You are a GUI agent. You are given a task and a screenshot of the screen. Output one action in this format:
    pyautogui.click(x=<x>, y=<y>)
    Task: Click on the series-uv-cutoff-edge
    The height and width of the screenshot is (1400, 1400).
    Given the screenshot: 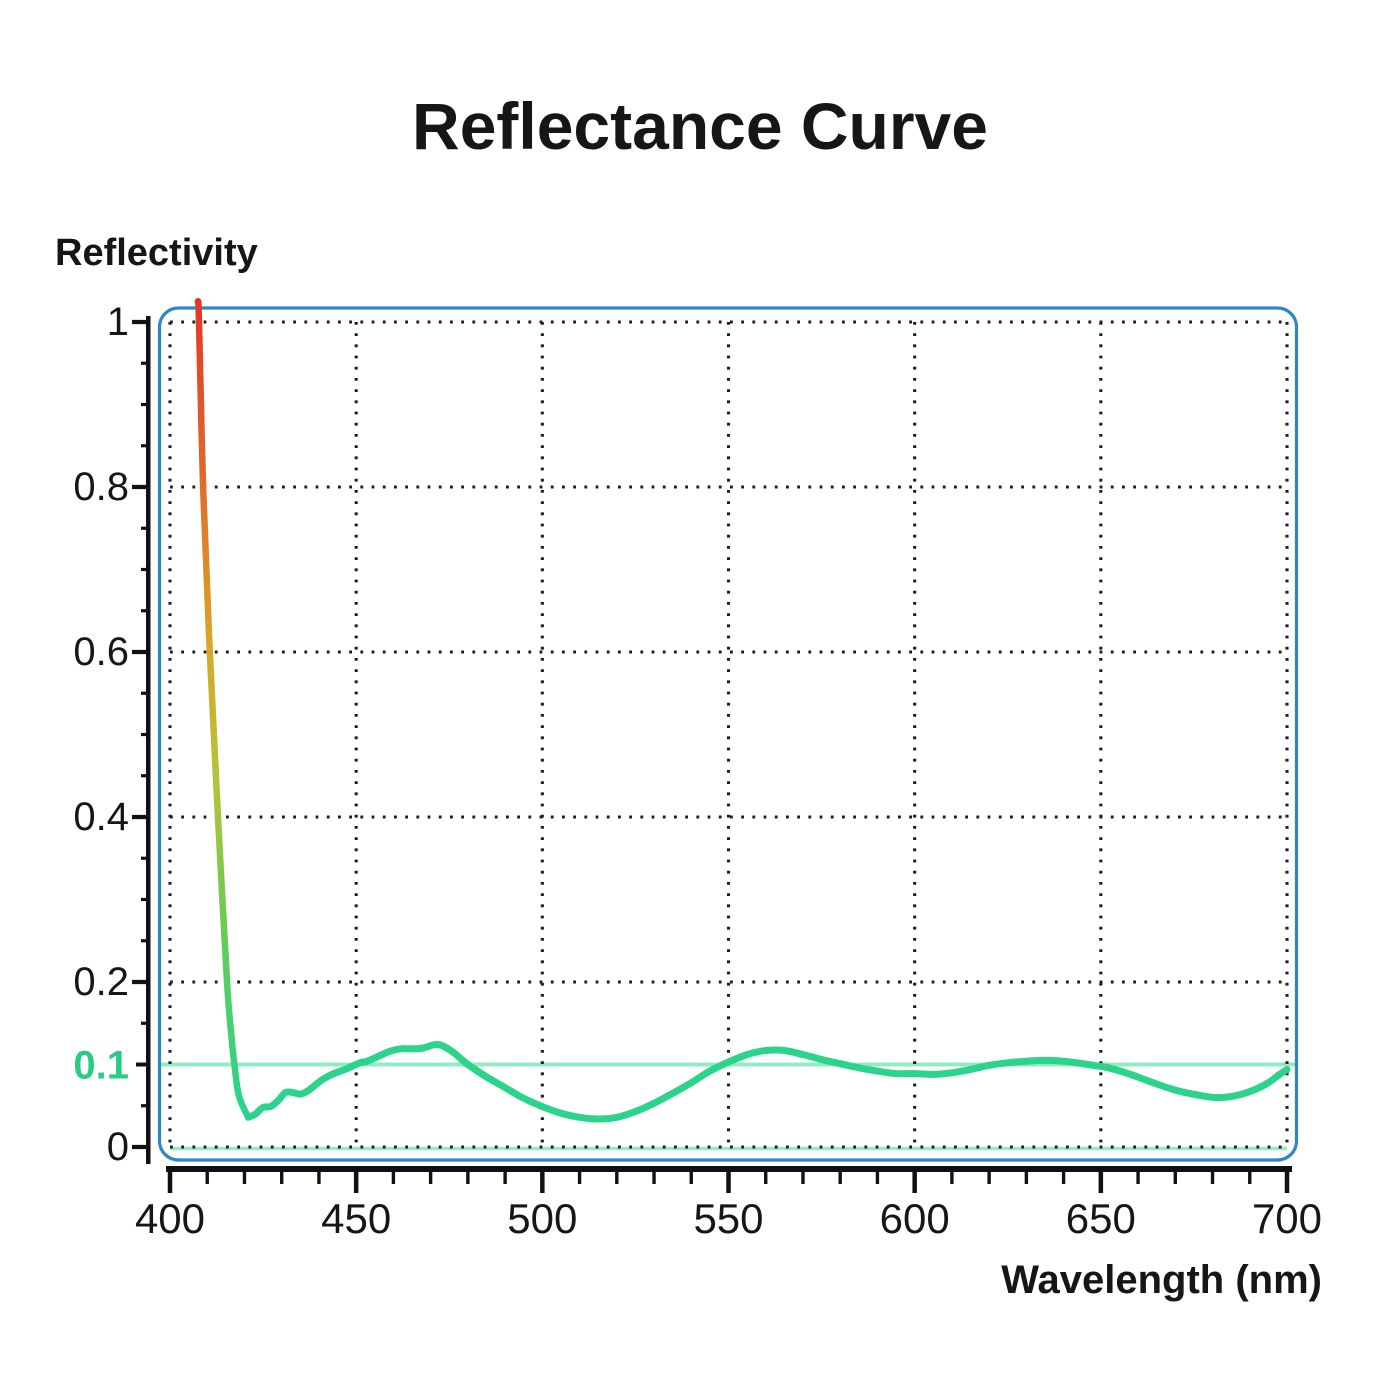 What is the action you would take?
    pyautogui.click(x=223, y=709)
    